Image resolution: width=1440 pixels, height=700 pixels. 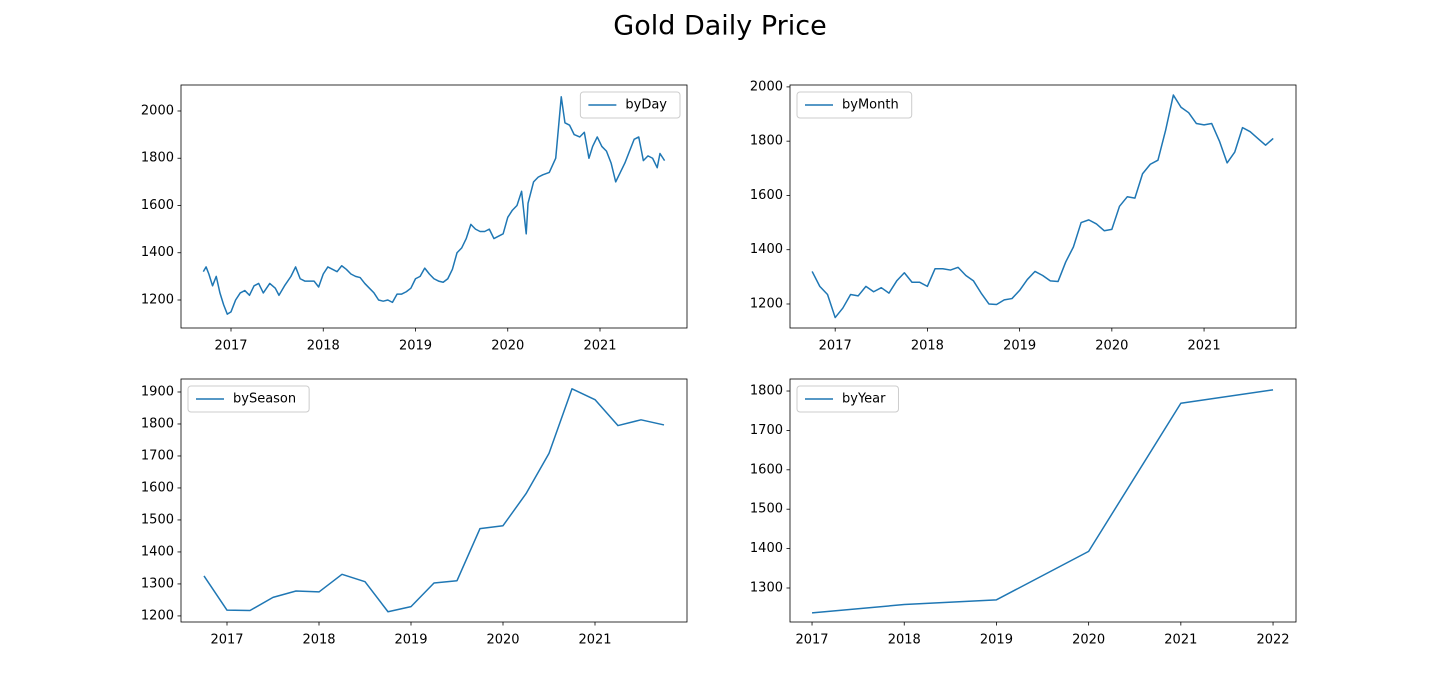 What do you see at coordinates (1272, 640) in the screenshot?
I see `x-tick-label: 2022` at bounding box center [1272, 640].